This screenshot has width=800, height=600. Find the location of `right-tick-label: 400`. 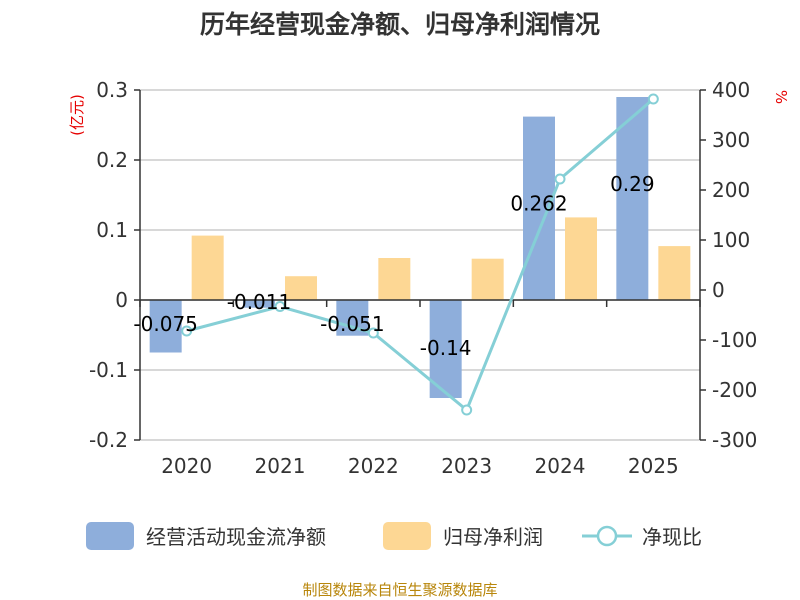

right-tick-label: 400 is located at coordinates (731, 90).